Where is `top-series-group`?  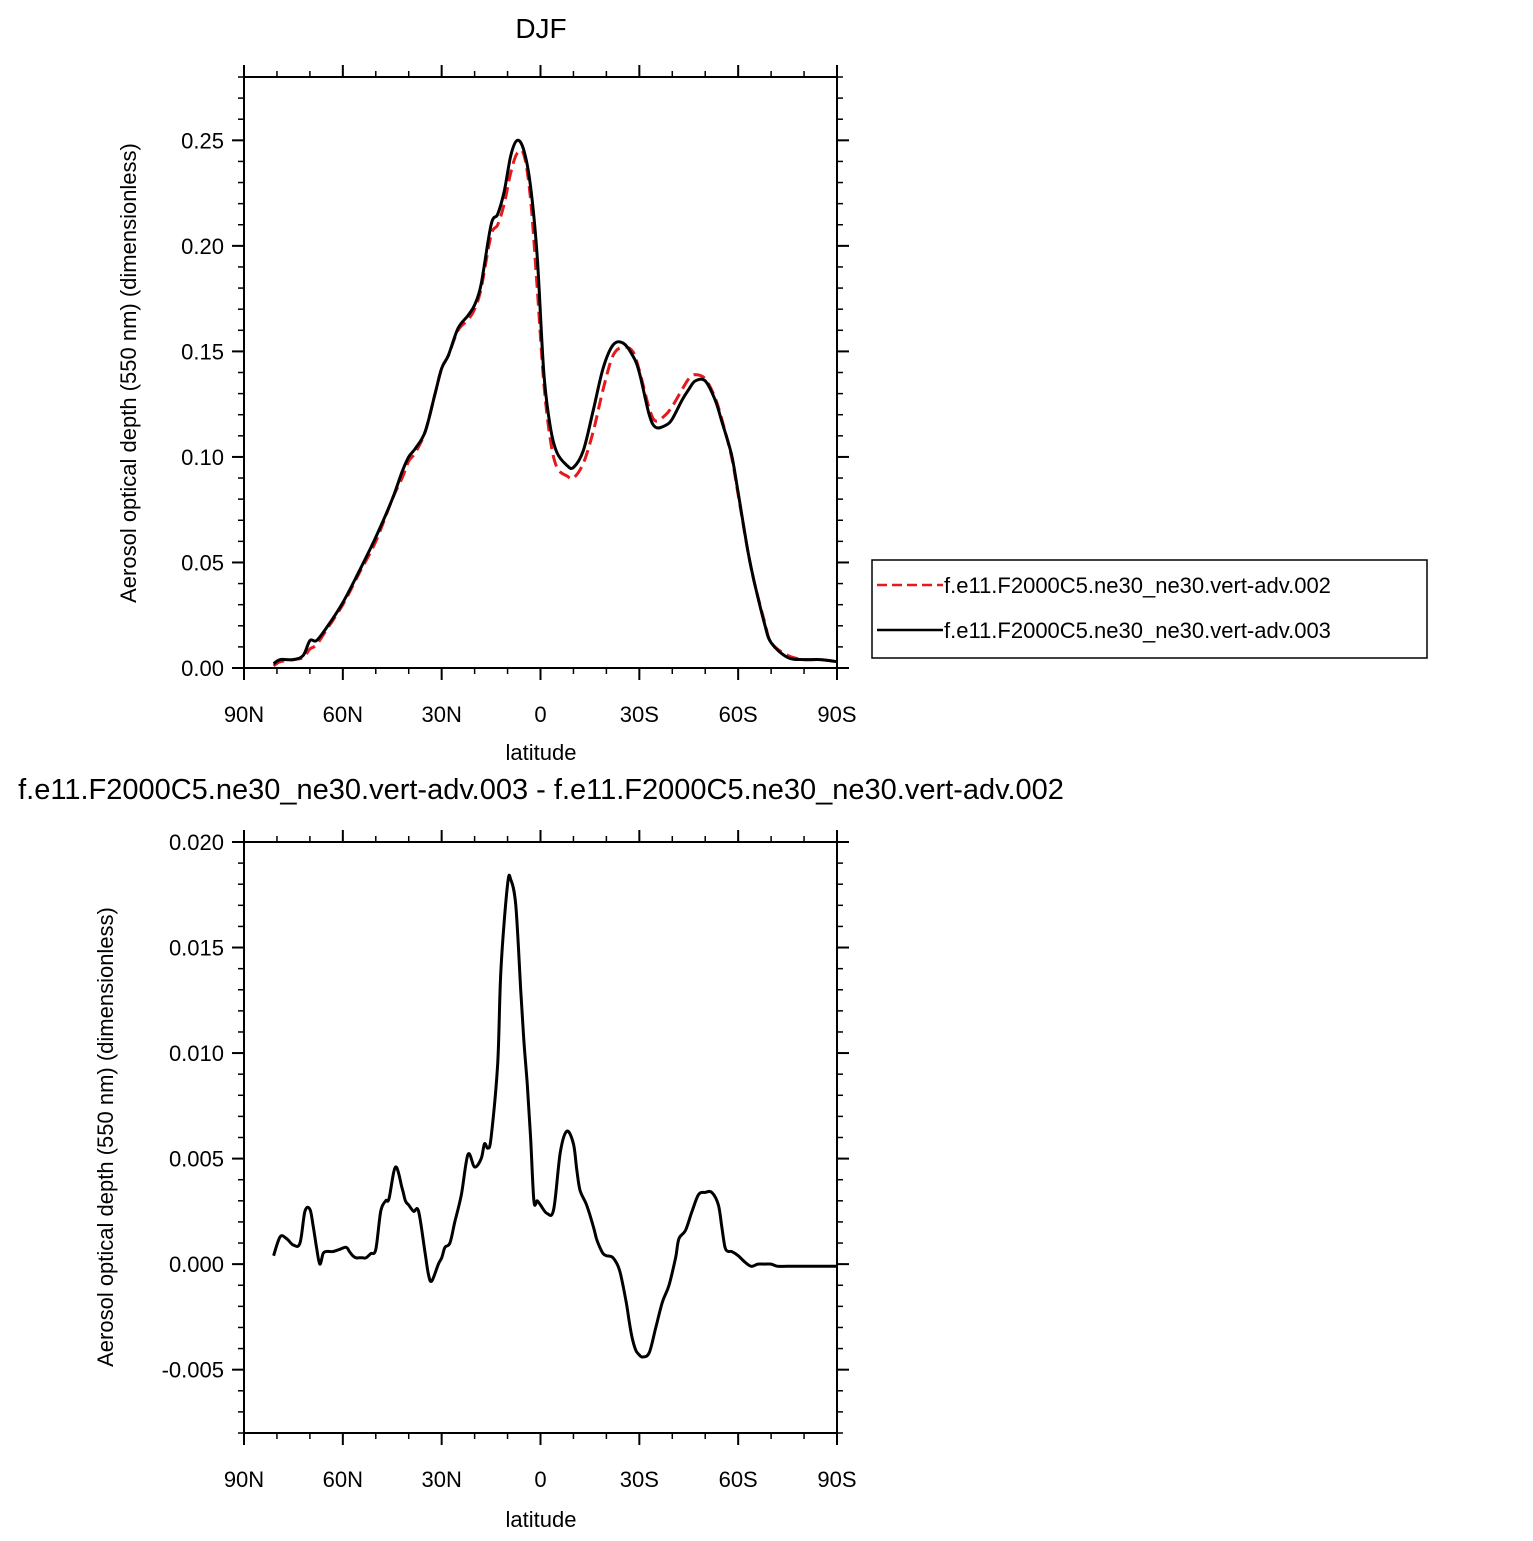
top-series-group is located at coordinates (555, 403).